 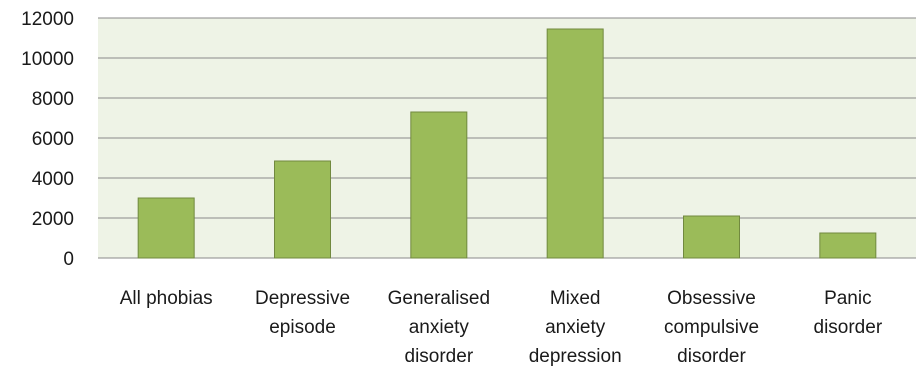 I want to click on category-label-line: Generalised, so click(x=439, y=298).